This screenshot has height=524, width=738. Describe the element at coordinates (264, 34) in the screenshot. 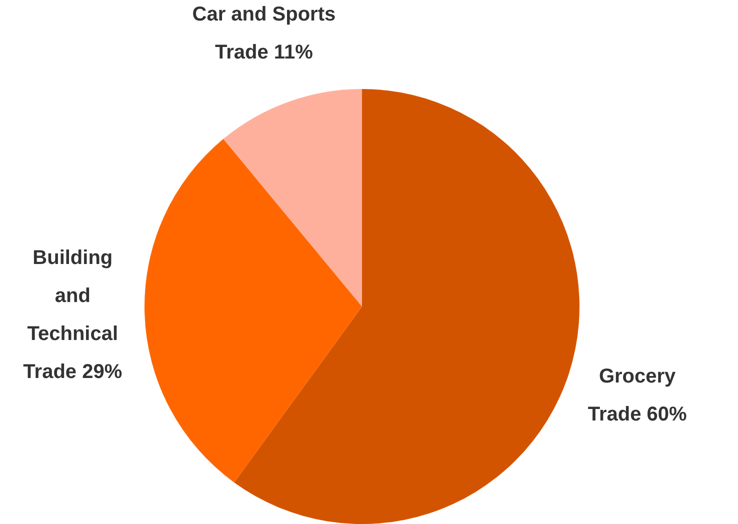

I see `slice-label: Car and Sports Trade 11%` at that location.